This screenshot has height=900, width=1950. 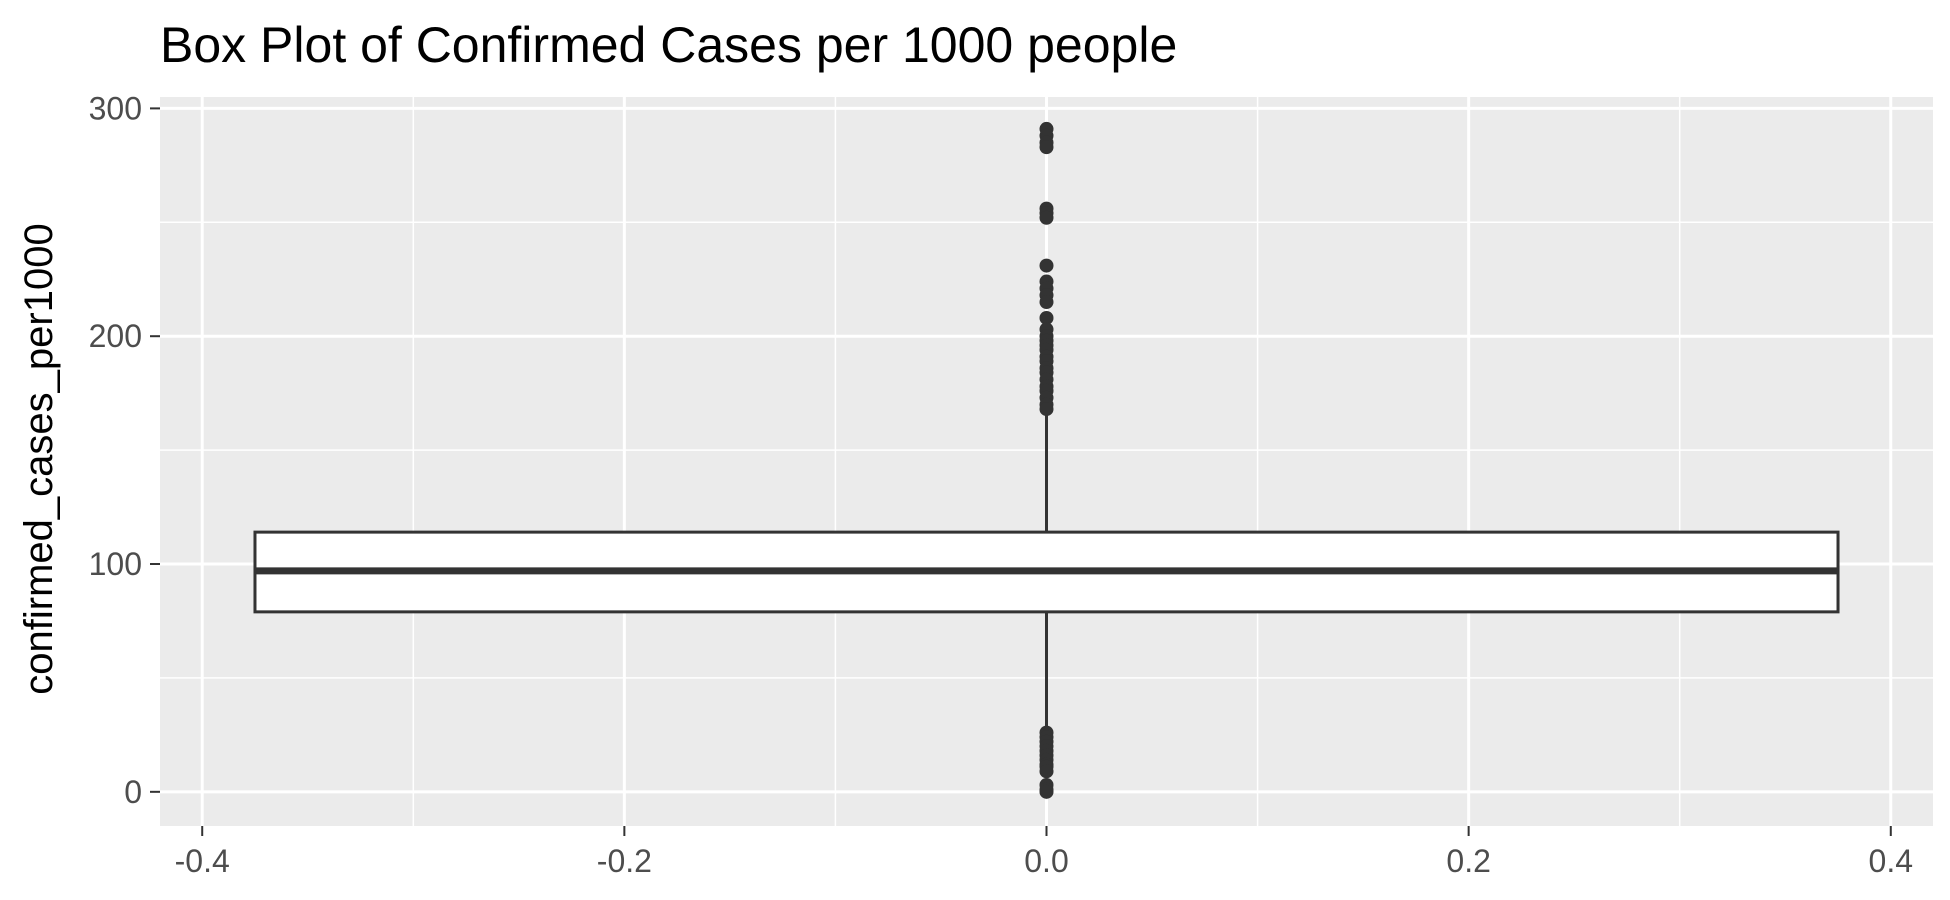 I want to click on x-tick-label: -0.4, so click(x=202, y=861).